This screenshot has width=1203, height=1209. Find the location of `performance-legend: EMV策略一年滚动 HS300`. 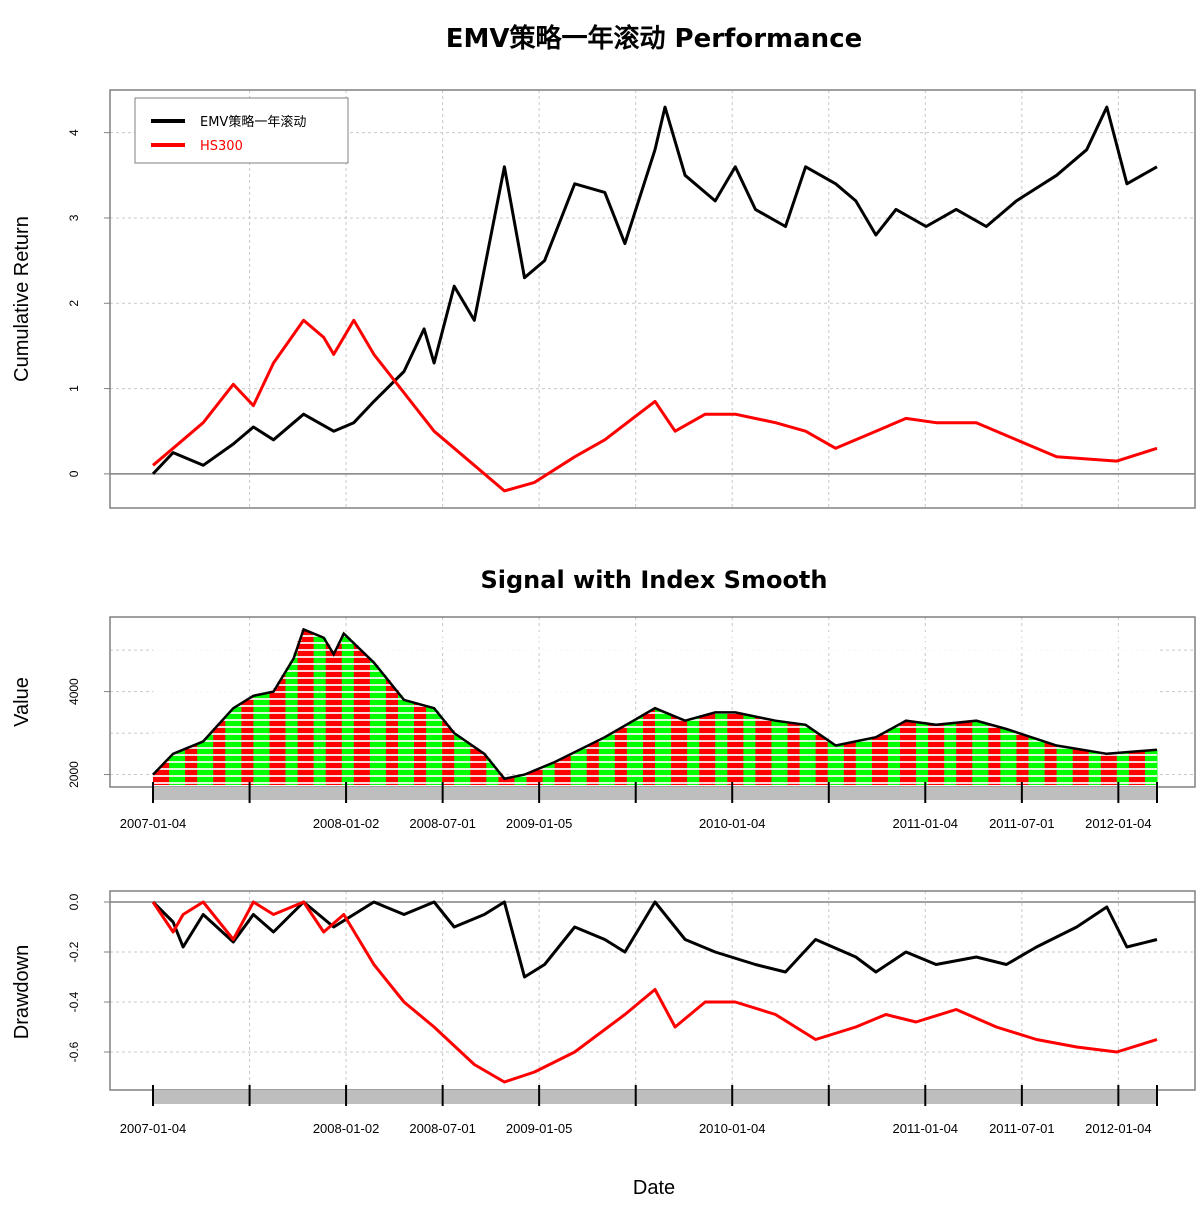

performance-legend: EMV策略一年滚动 HS300 is located at coordinates (241, 130).